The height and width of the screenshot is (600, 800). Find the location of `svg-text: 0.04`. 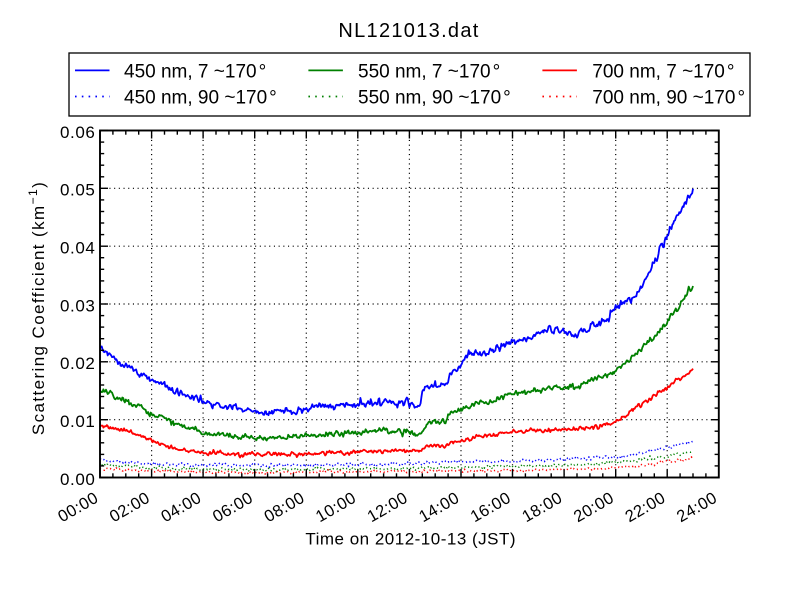

svg-text: 0.04 is located at coordinates (78, 248).